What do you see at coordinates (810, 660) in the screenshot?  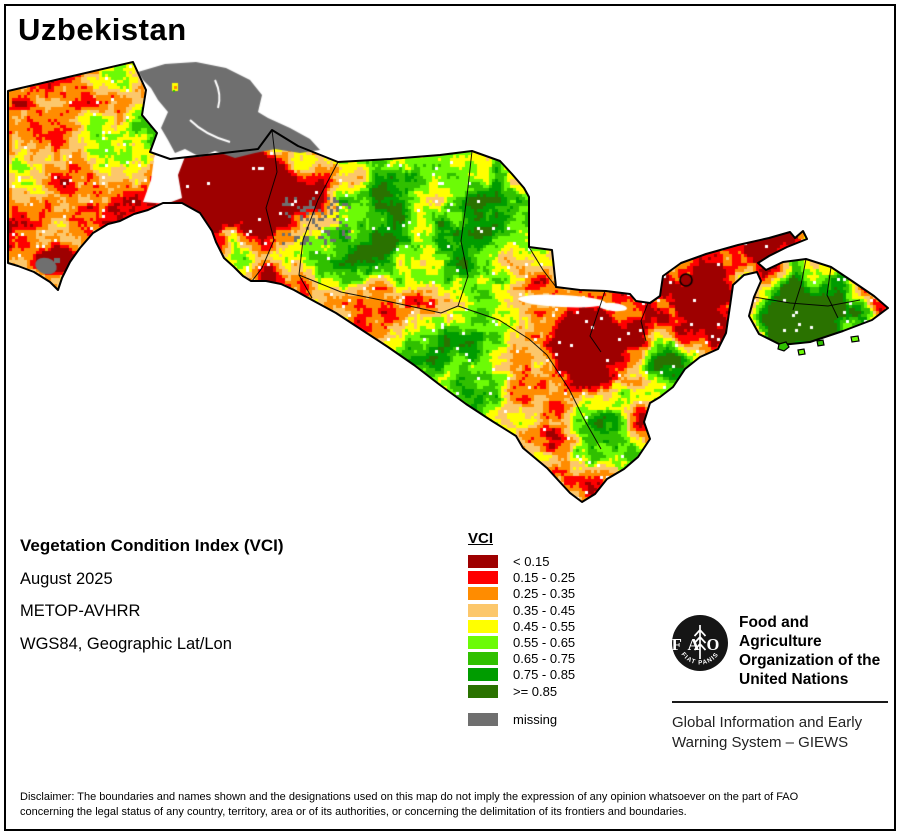 I see `fao-org-line2: Organization of the` at bounding box center [810, 660].